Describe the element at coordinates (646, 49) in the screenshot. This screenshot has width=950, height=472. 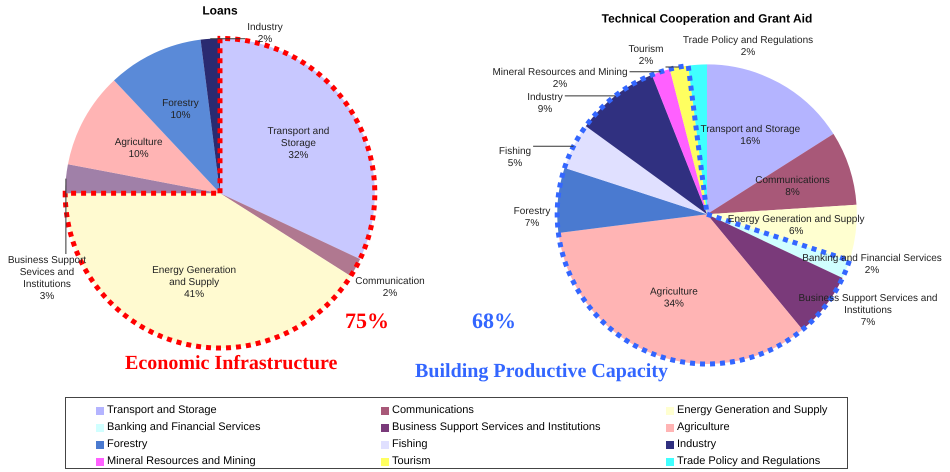
I see `slice-label: Tourism` at that location.